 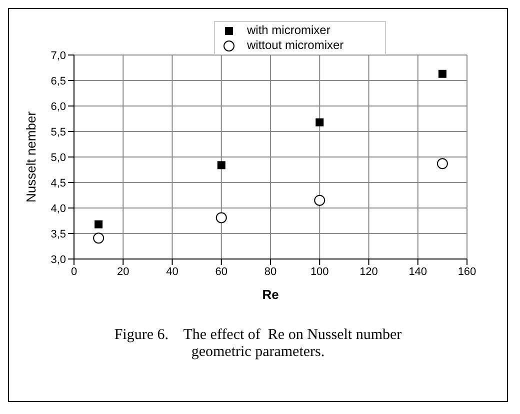 What do you see at coordinates (58, 208) in the screenshot?
I see `y-tick-label: 4,0` at bounding box center [58, 208].